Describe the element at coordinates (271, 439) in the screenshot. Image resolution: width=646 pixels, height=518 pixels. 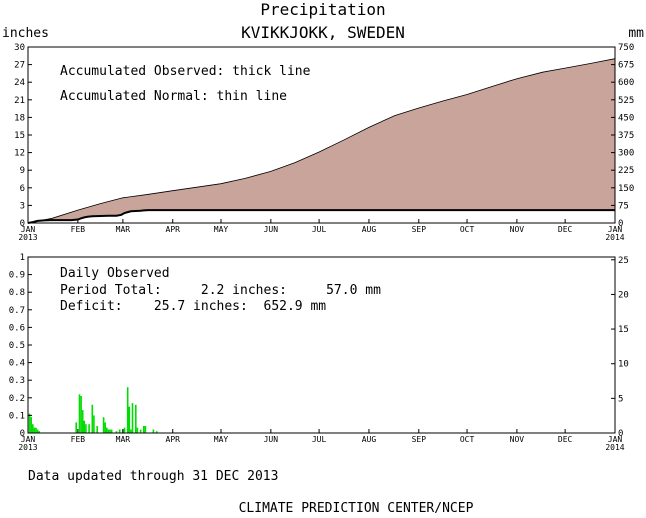
I see `daily-month-axis-tick-label: JUN` at that location.